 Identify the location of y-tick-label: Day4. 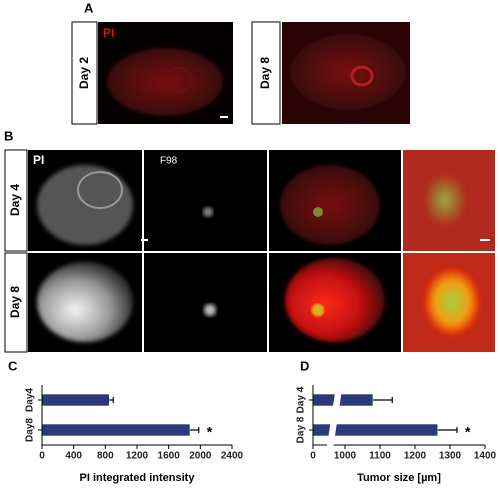
(30, 400).